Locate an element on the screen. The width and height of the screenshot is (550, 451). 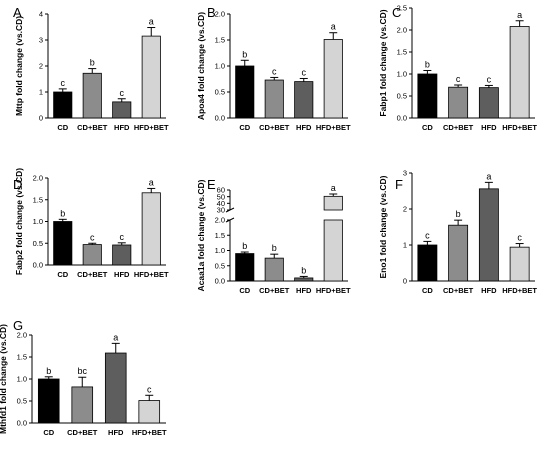
sig-letter-b-hfd-bet: a is located at coordinates (333, 27).